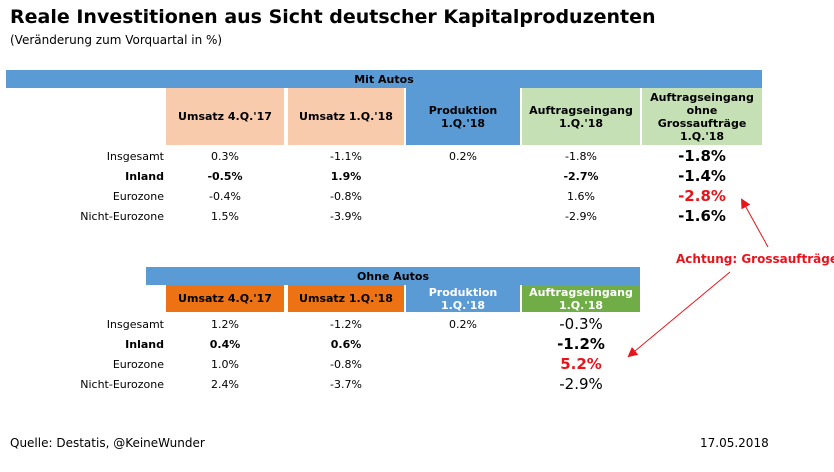 The height and width of the screenshot is (472, 834). What do you see at coordinates (225, 298) in the screenshot?
I see `table2-header-umsatz-4q17: Umsatz 4.Q.'17` at bounding box center [225, 298].